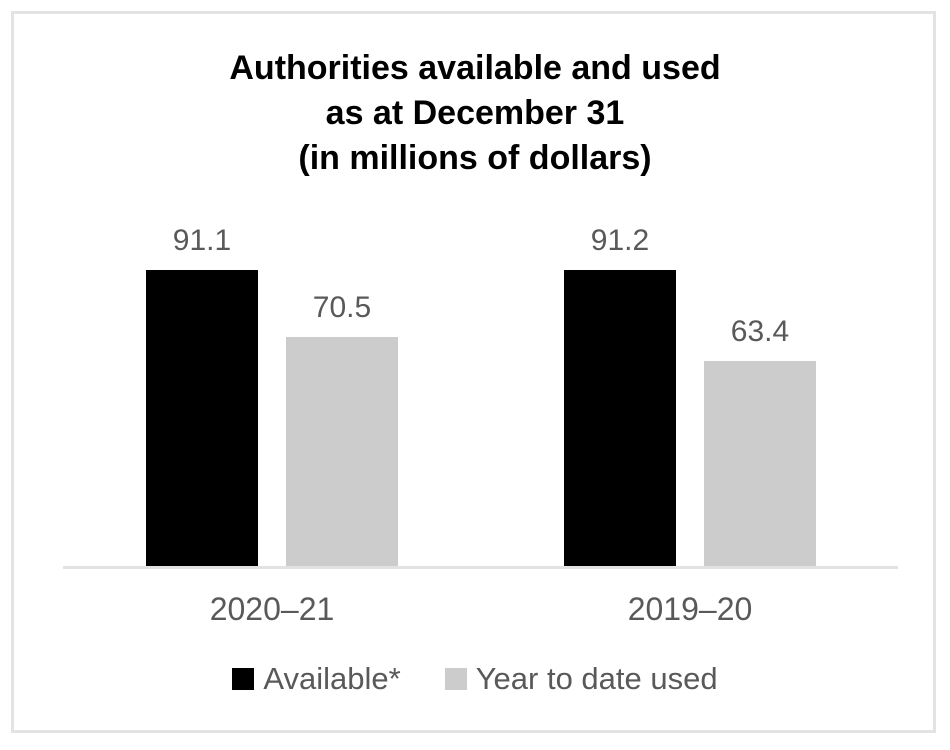 The width and height of the screenshot is (950, 750). I want to click on legend: Available* Year to date used, so click(475, 679).